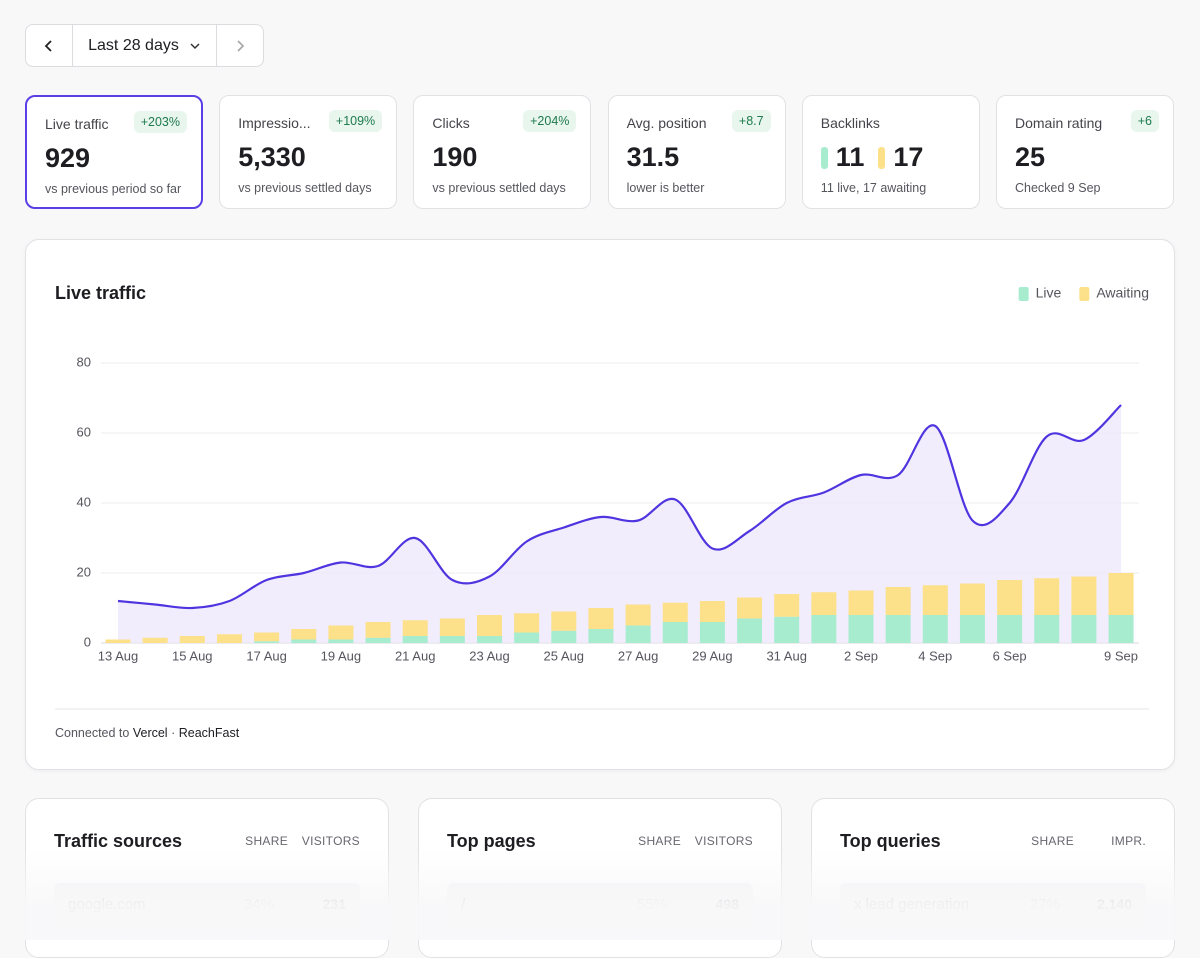  I want to click on metric-card: Clicks +204% 190 vs previous settled days, so click(502, 152).